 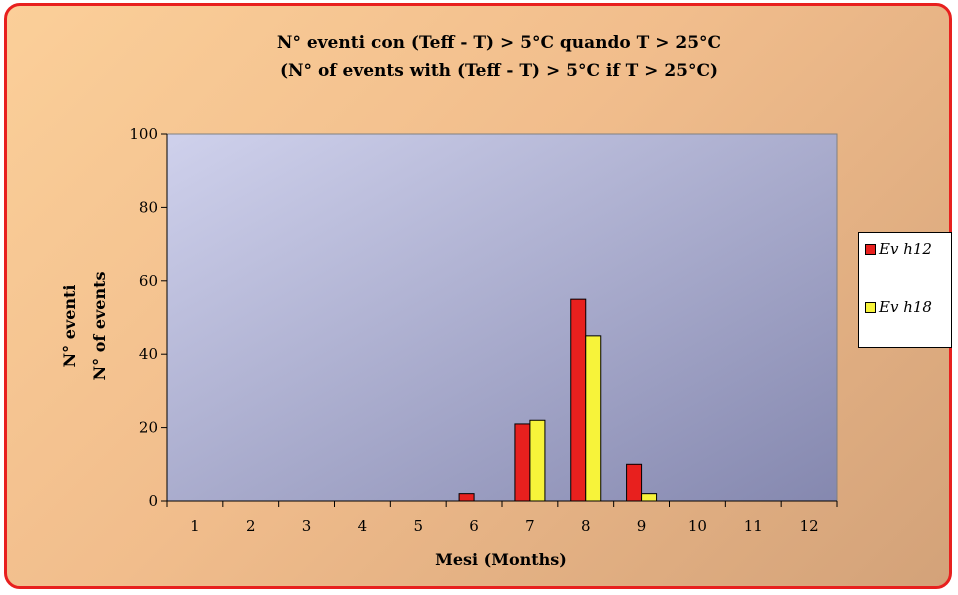 What do you see at coordinates (153, 501) in the screenshot?
I see `y-tick-label: 0` at bounding box center [153, 501].